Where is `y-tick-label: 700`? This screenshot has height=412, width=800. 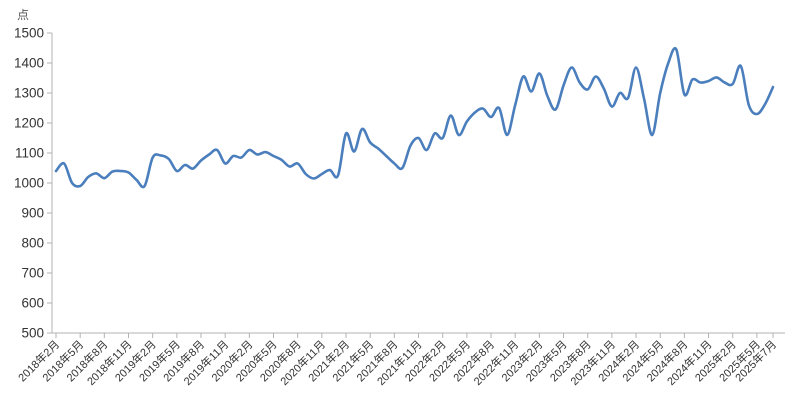 y-tick-label: 700 is located at coordinates (32, 273).